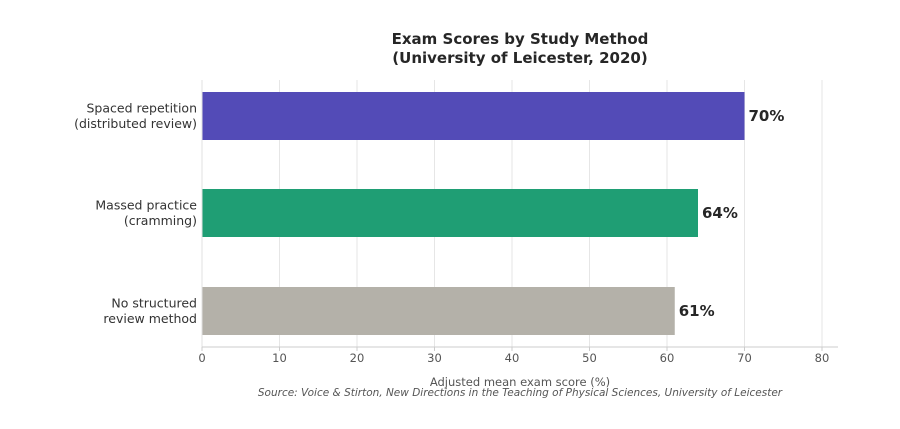 This screenshot has width=900, height=429. What do you see at coordinates (160, 220) in the screenshot?
I see `category-label-2-line-2: (cramming)` at bounding box center [160, 220].